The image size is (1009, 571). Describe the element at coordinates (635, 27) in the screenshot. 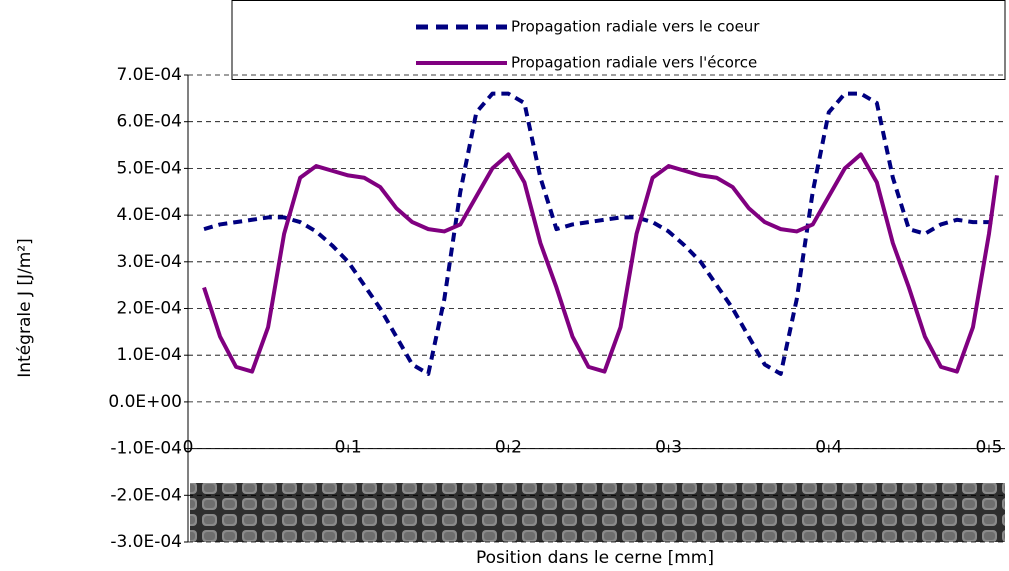

I see `legend-label: Propagation radiale vers le coeur` at that location.